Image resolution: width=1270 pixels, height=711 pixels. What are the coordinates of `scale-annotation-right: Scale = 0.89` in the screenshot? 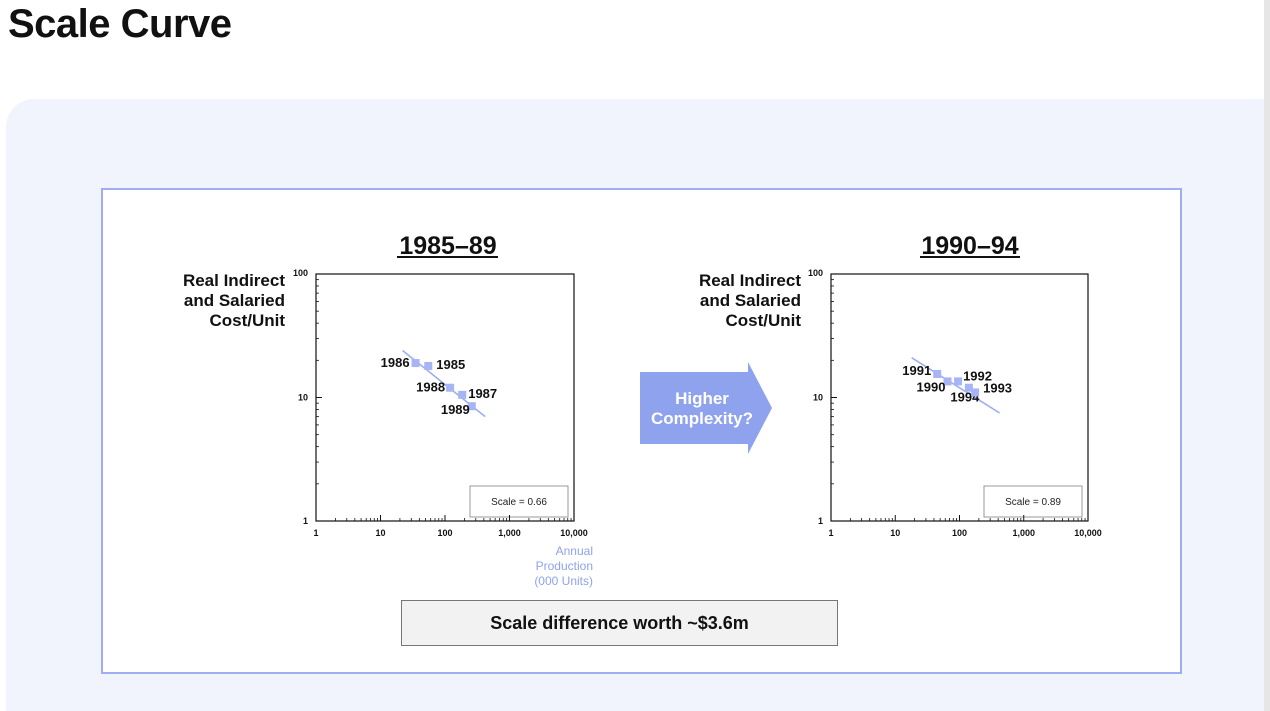 It's located at (1033, 502).